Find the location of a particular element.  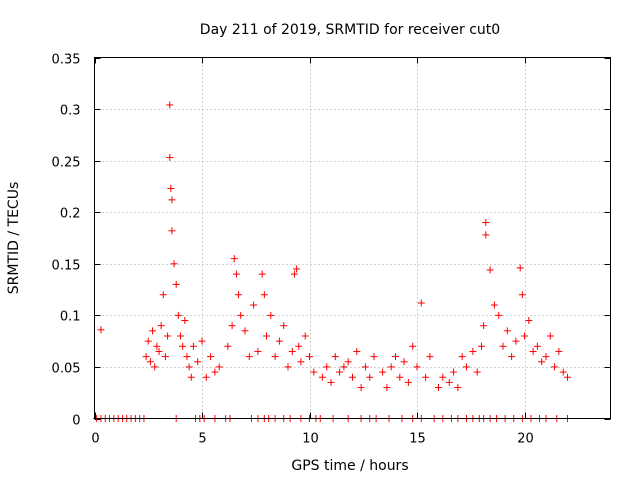

y-tick-label: 0.25 is located at coordinates (66, 163).